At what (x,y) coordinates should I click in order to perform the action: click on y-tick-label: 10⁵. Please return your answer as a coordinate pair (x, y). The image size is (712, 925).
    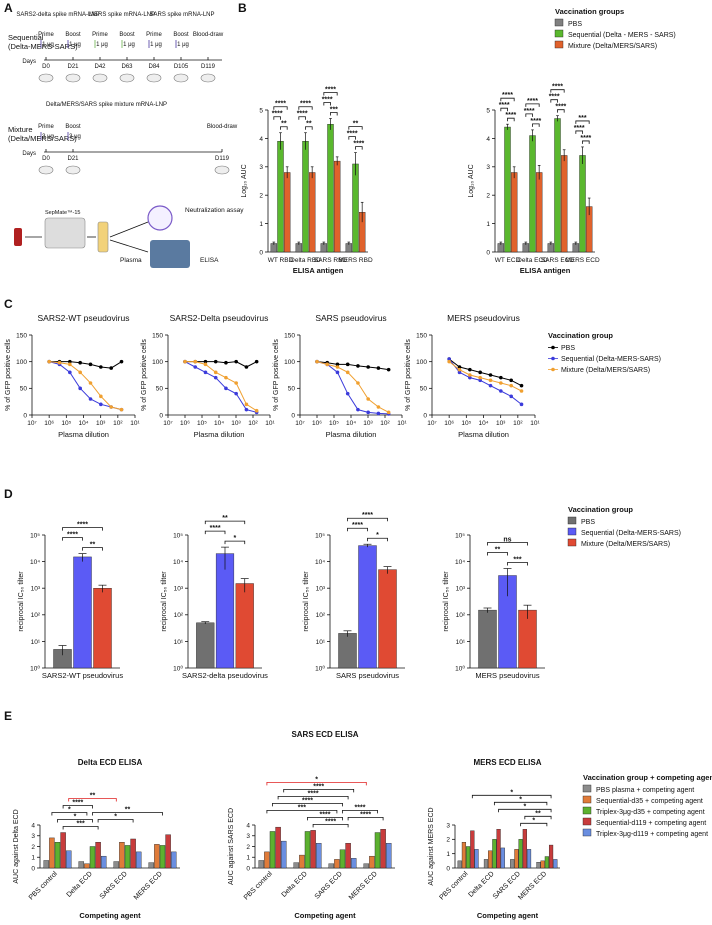
    Looking at the image, I should click on (35, 535).